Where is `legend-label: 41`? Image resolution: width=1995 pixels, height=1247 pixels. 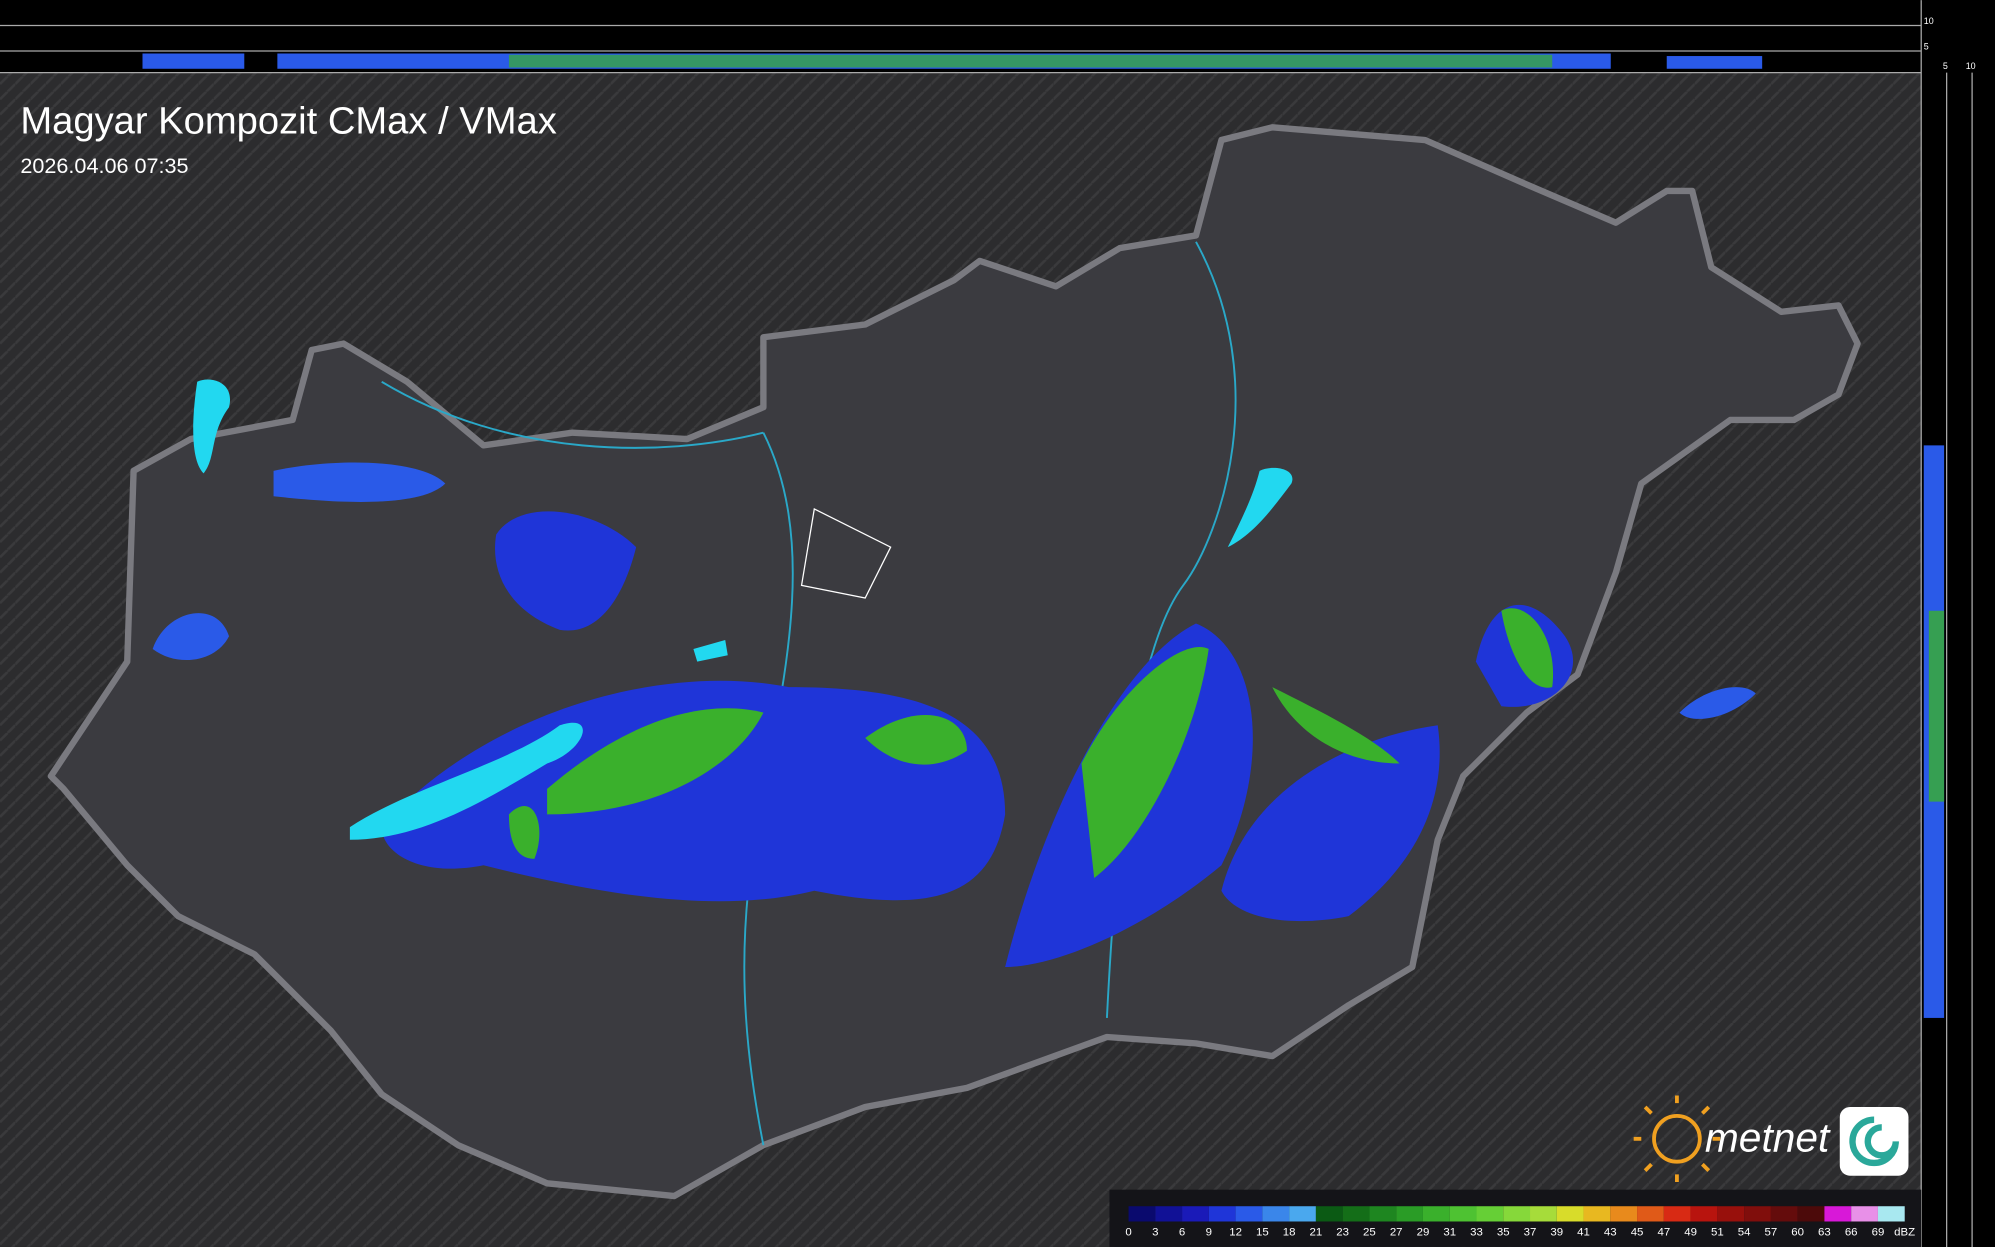
legend-label: 41 is located at coordinates (1583, 1232).